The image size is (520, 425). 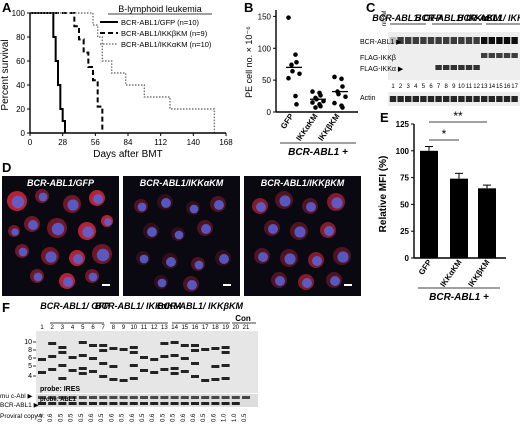 I want to click on y-tick-label: 50, so click(x=266, y=80).